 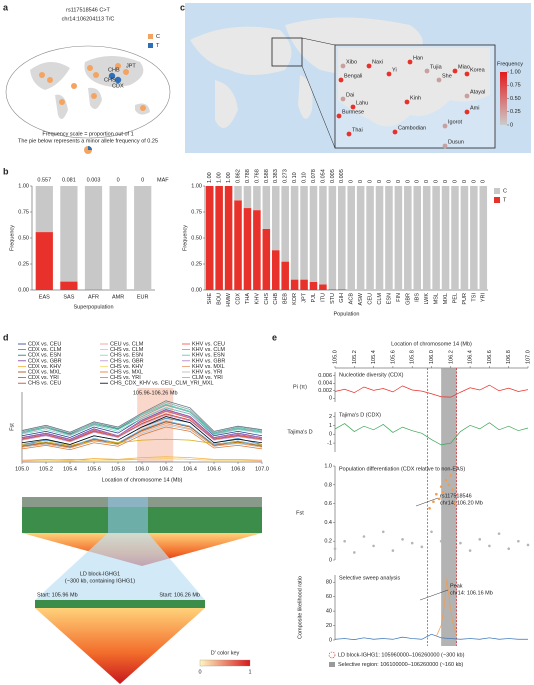 I want to click on y-tick-label: 1, so click(x=330, y=426).